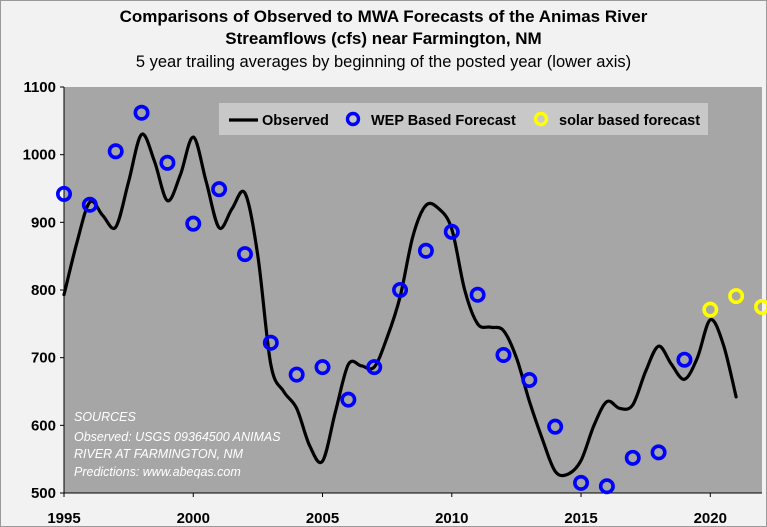 This screenshot has width=767, height=527. I want to click on x-tick-label: 2020, so click(710, 518).